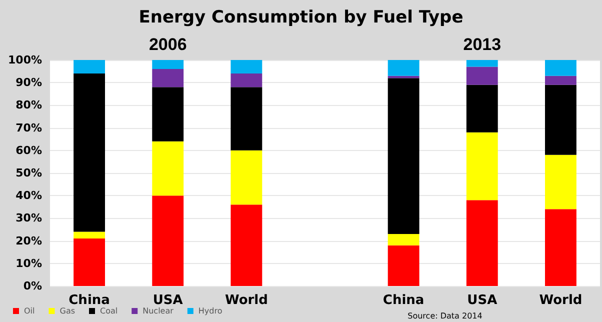  Describe the element at coordinates (29, 105) in the screenshot. I see `y-tick-label: 80%` at that location.